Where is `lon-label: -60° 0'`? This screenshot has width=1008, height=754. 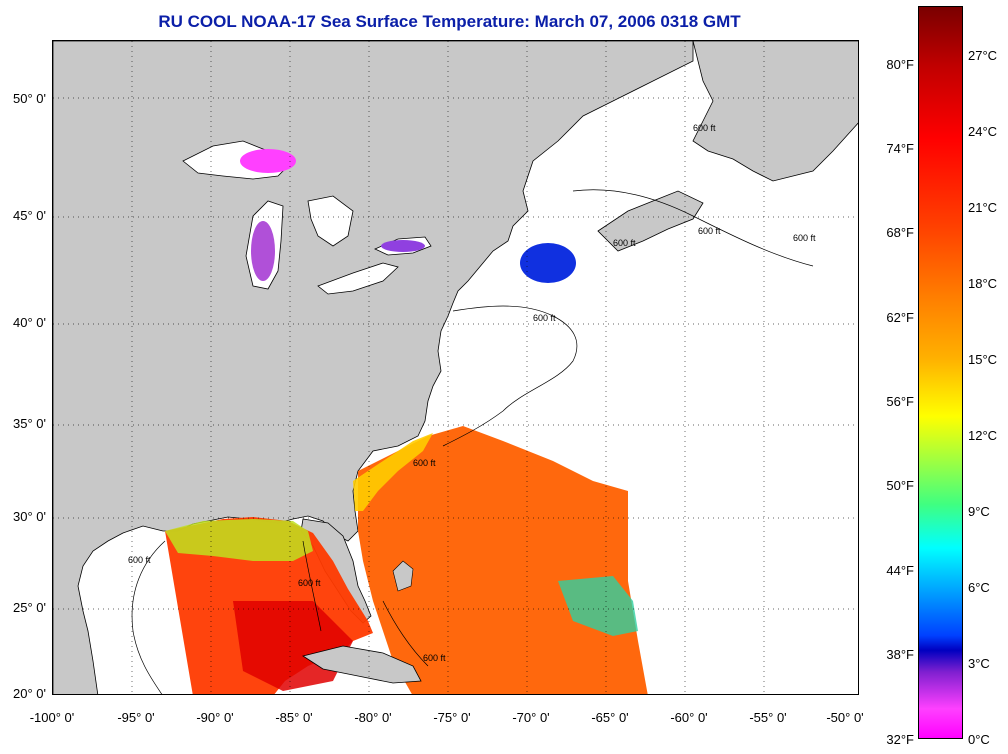 lon-label: -60° 0' is located at coordinates (689, 717).